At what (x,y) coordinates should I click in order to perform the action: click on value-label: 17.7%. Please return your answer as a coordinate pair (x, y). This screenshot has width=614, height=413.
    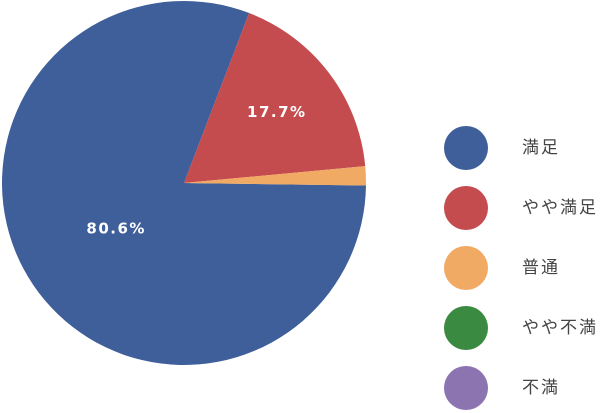
    Looking at the image, I should click on (277, 112).